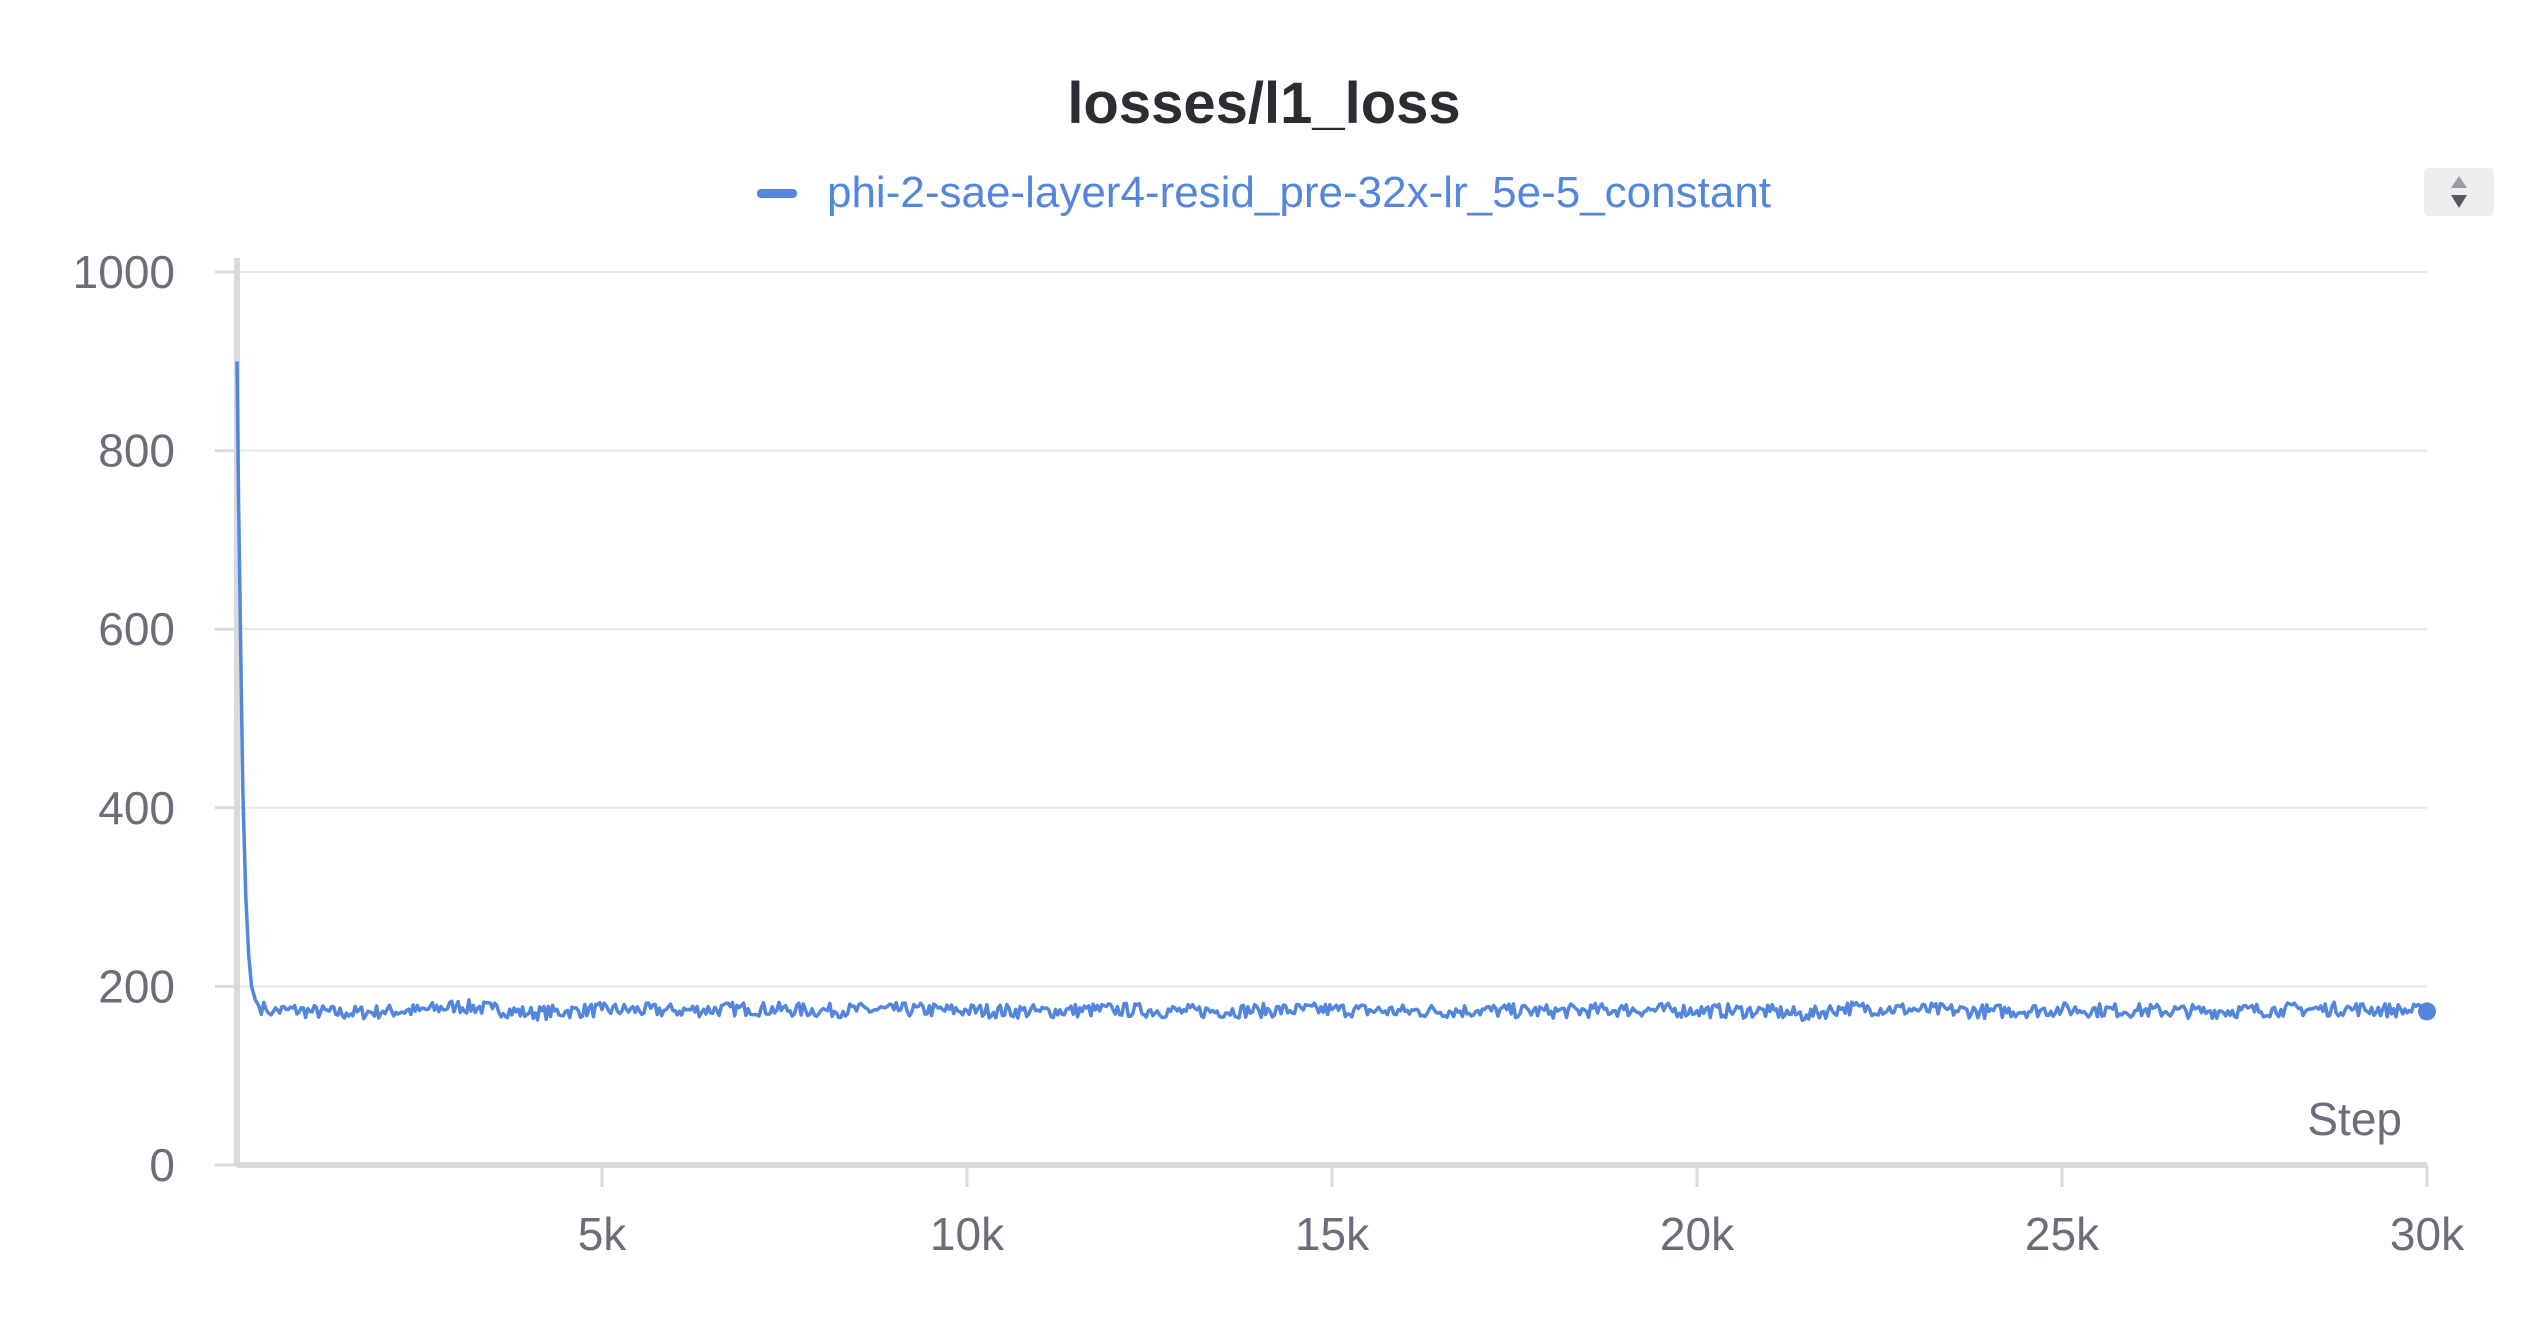 The width and height of the screenshot is (2528, 1328). What do you see at coordinates (1697, 1234) in the screenshot?
I see `x-tick-label: 20k` at bounding box center [1697, 1234].